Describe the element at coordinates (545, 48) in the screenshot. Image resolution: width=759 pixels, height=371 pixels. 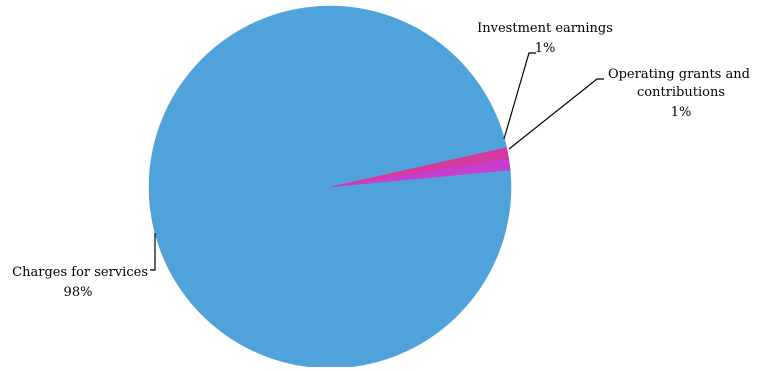
I see `value-investment-earnings: 1%` at that location.